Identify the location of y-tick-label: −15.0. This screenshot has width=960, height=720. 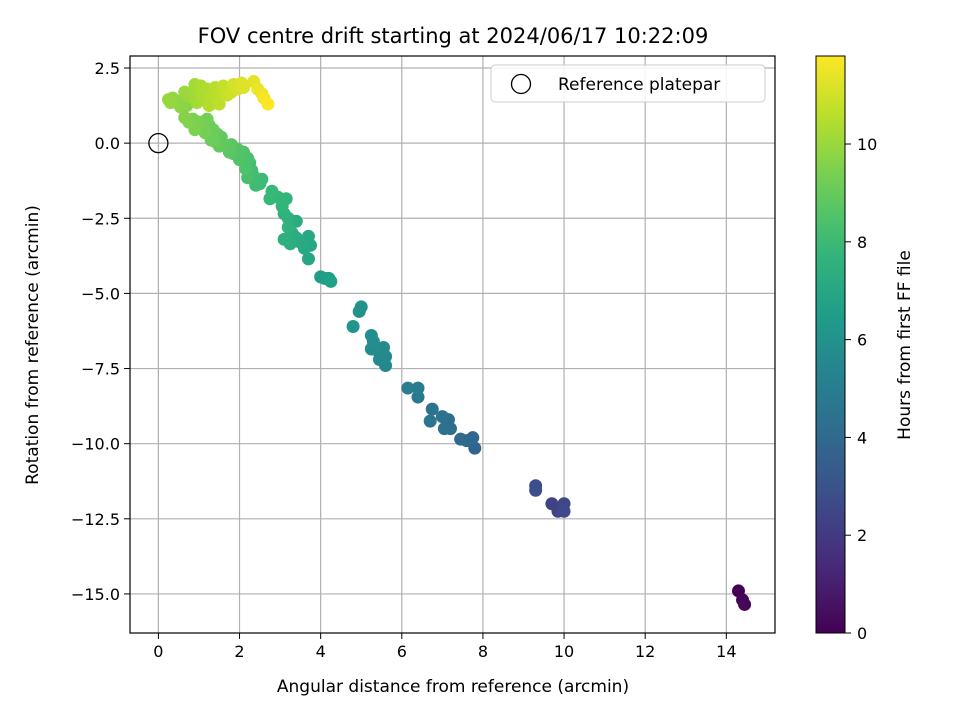
(95, 594).